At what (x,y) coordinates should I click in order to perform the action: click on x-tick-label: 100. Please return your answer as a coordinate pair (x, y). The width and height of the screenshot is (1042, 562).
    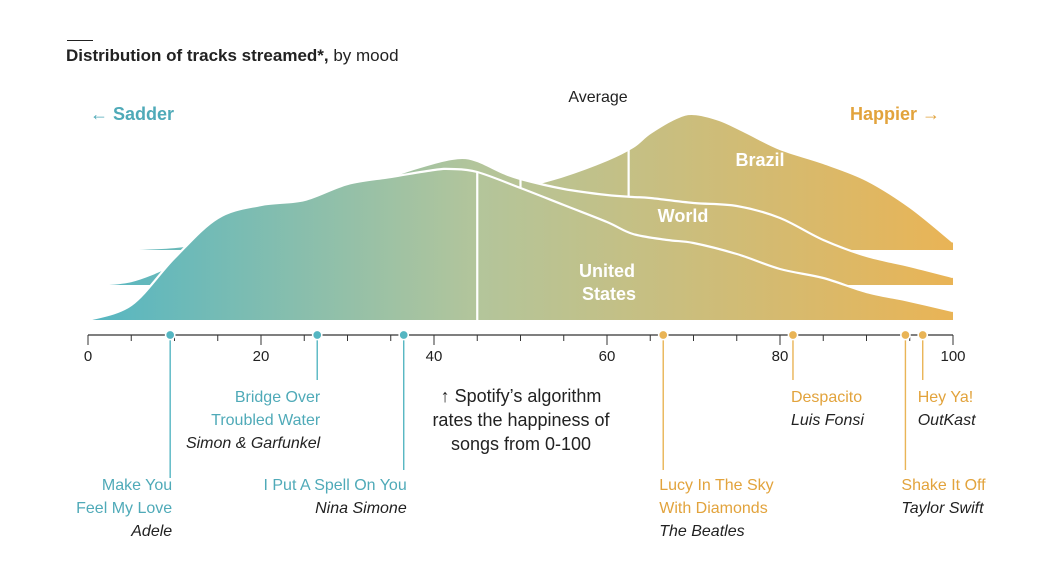
    Looking at the image, I should click on (952, 356).